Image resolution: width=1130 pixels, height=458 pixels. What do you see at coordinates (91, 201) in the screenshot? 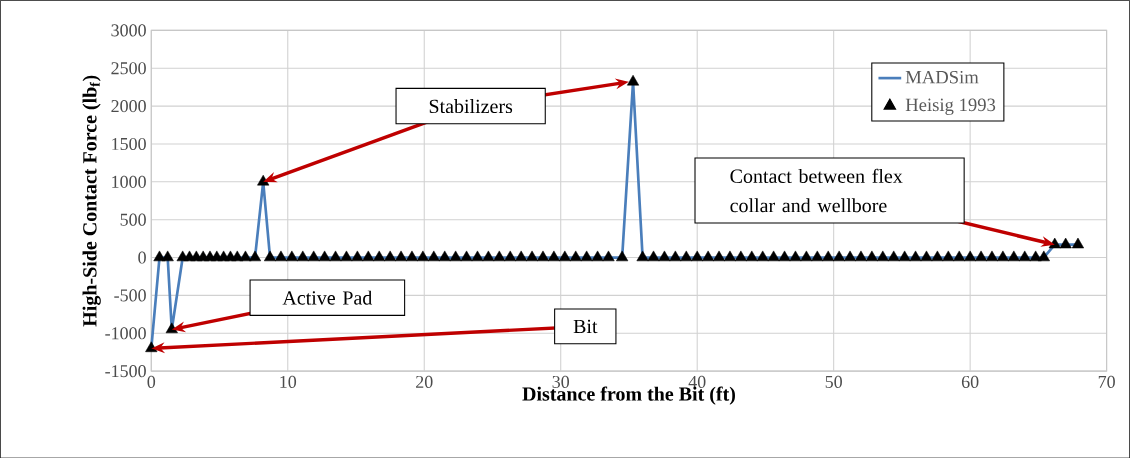
I see `y-axis-title: High-Side Contact Force (lb$_{f}$)` at bounding box center [91, 201].